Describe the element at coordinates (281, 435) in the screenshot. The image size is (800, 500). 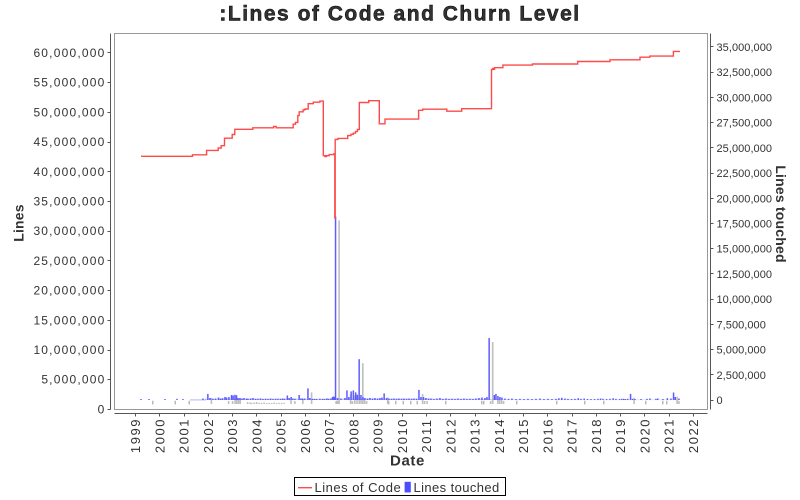
I see `svg-text: 2005` at that location.